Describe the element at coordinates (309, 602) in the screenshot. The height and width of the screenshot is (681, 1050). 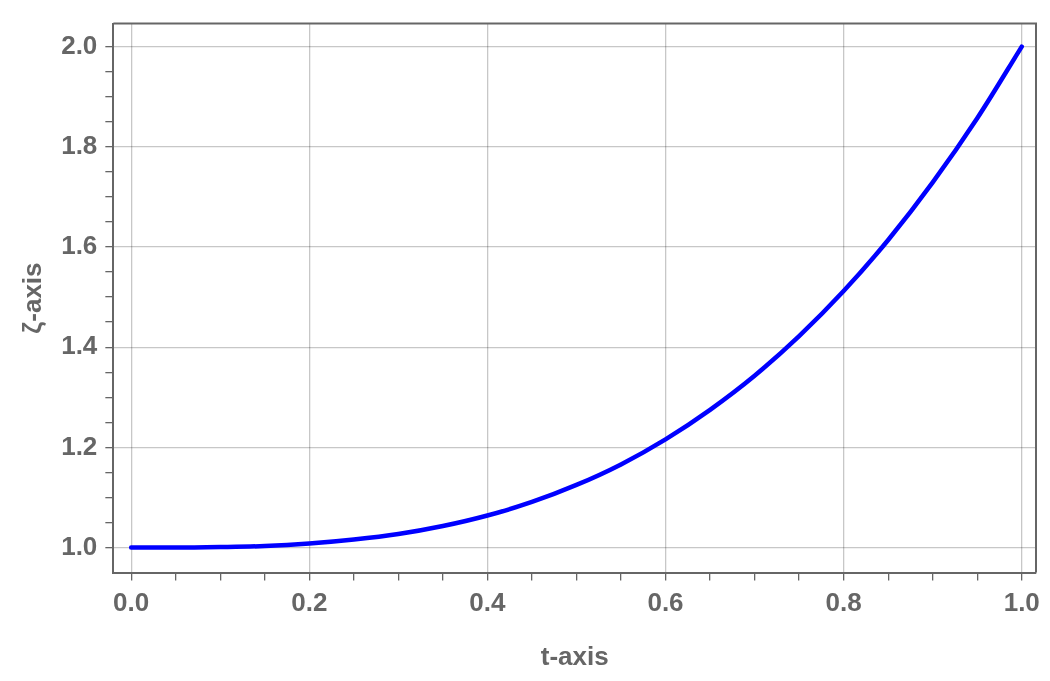
I see `x-tick-label: 0.2` at that location.